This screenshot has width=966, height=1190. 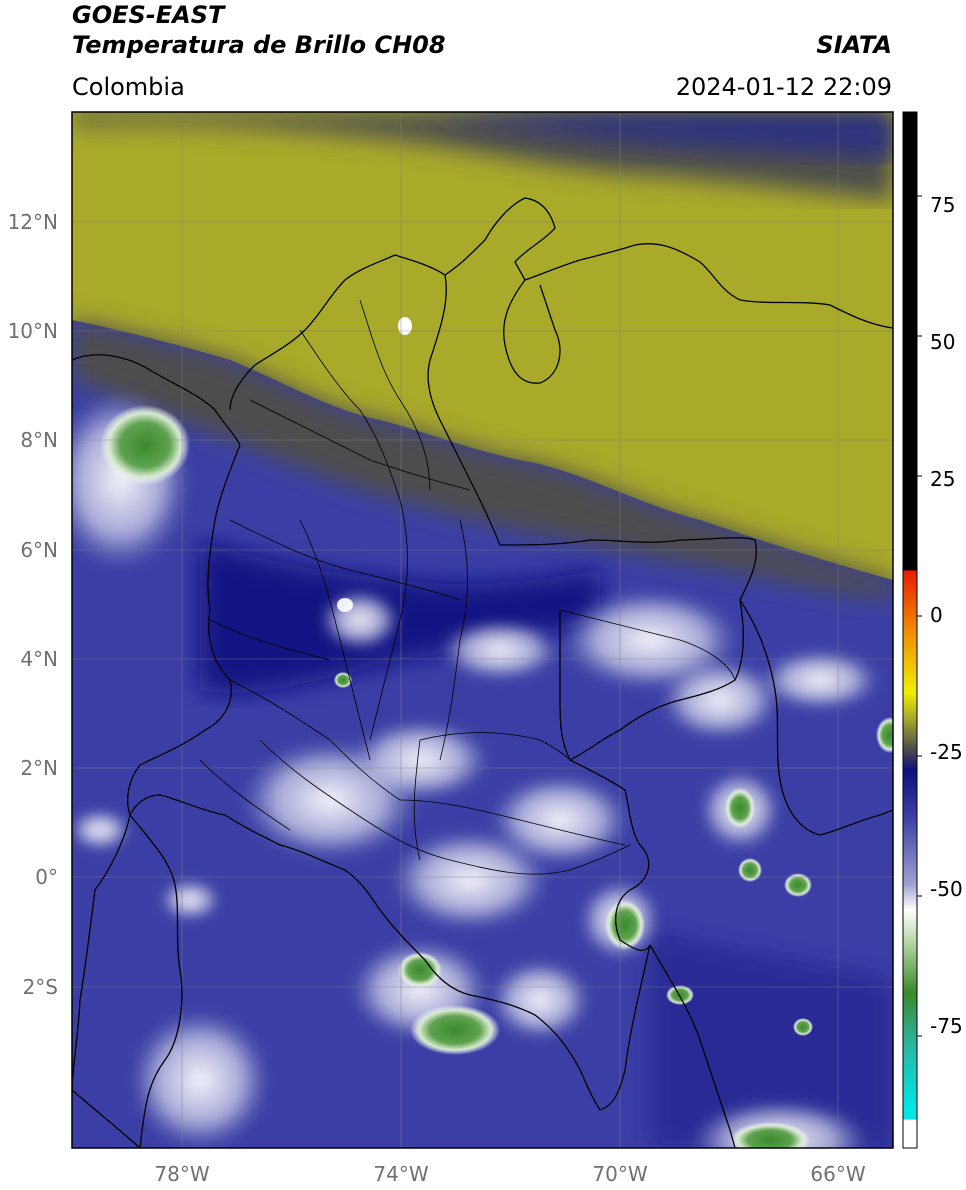 What do you see at coordinates (182, 1174) in the screenshot?
I see `lon-tick: 78°W` at bounding box center [182, 1174].